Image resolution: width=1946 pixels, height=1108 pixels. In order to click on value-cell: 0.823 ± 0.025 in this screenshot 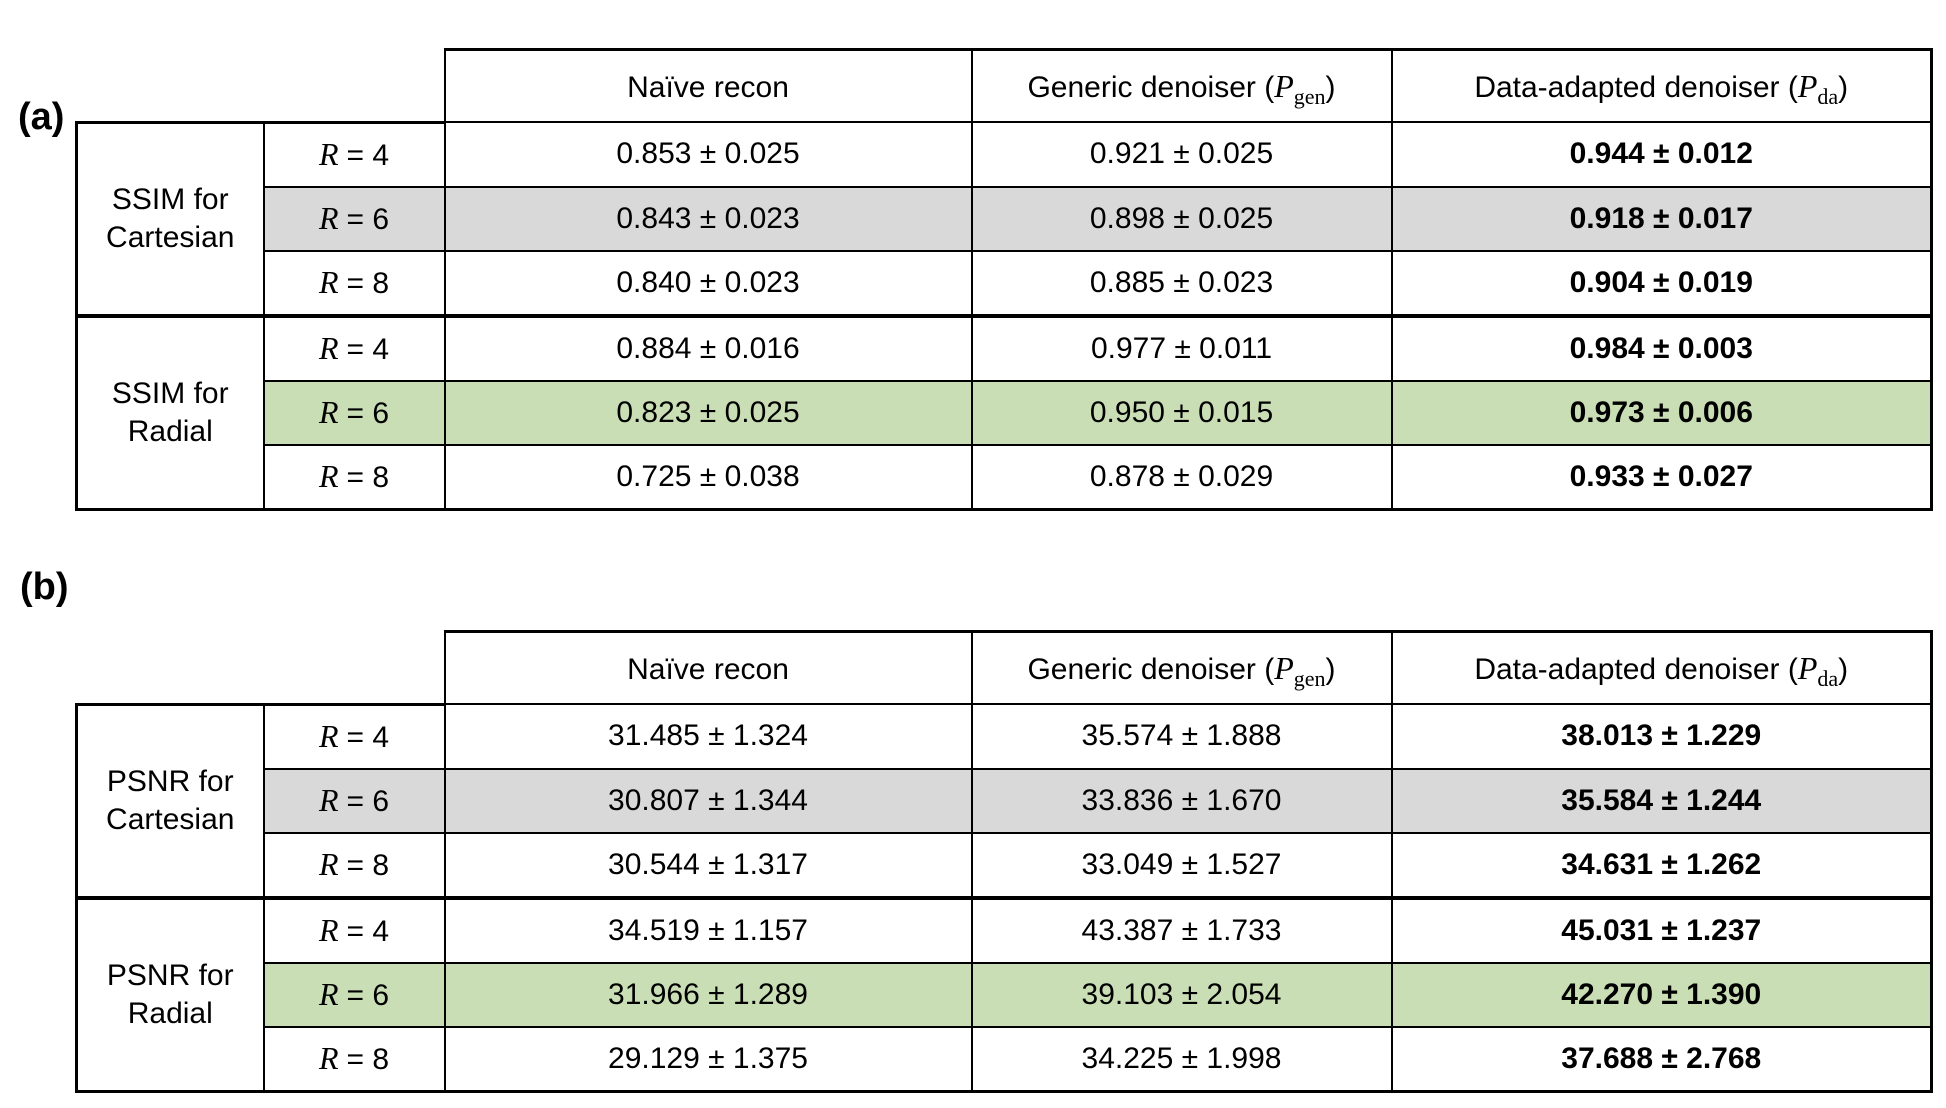, I will do `click(708, 412)`.